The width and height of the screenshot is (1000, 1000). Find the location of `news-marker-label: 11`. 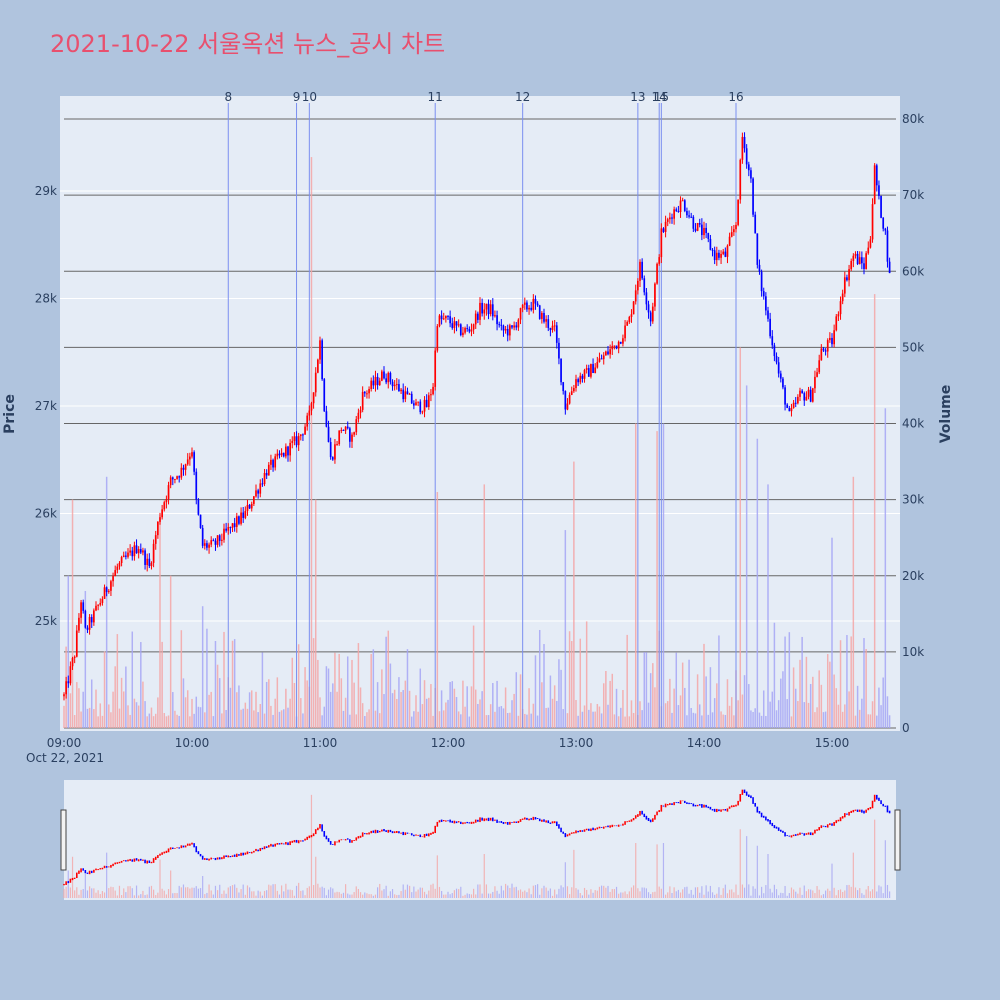

news-marker-label: 11 is located at coordinates (435, 97).